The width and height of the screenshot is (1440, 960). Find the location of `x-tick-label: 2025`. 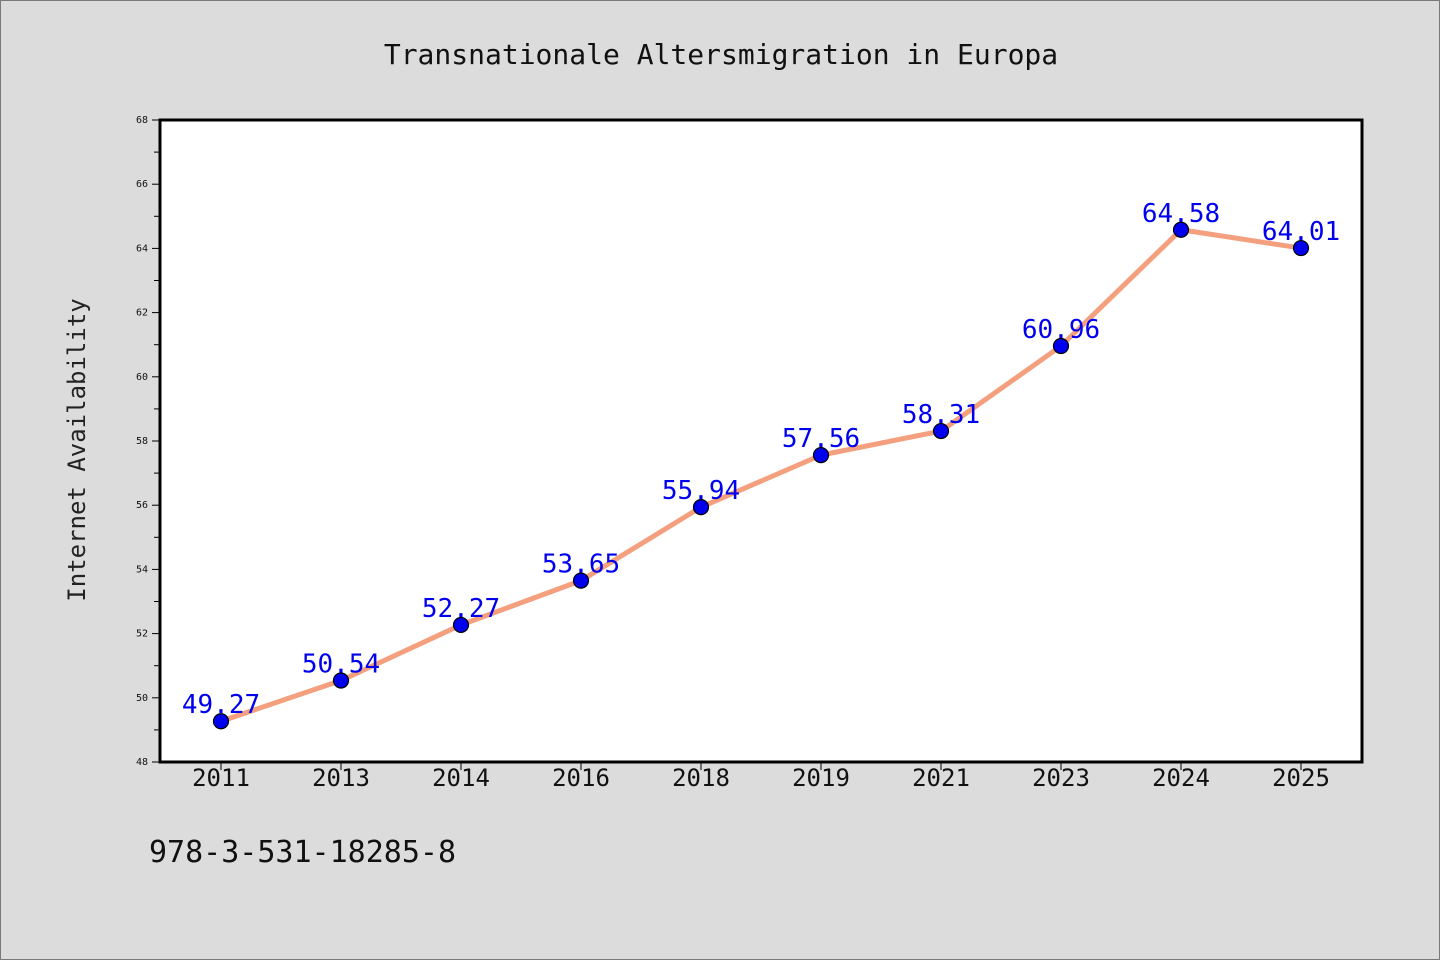

x-tick-label: 2025 is located at coordinates (1301, 778).